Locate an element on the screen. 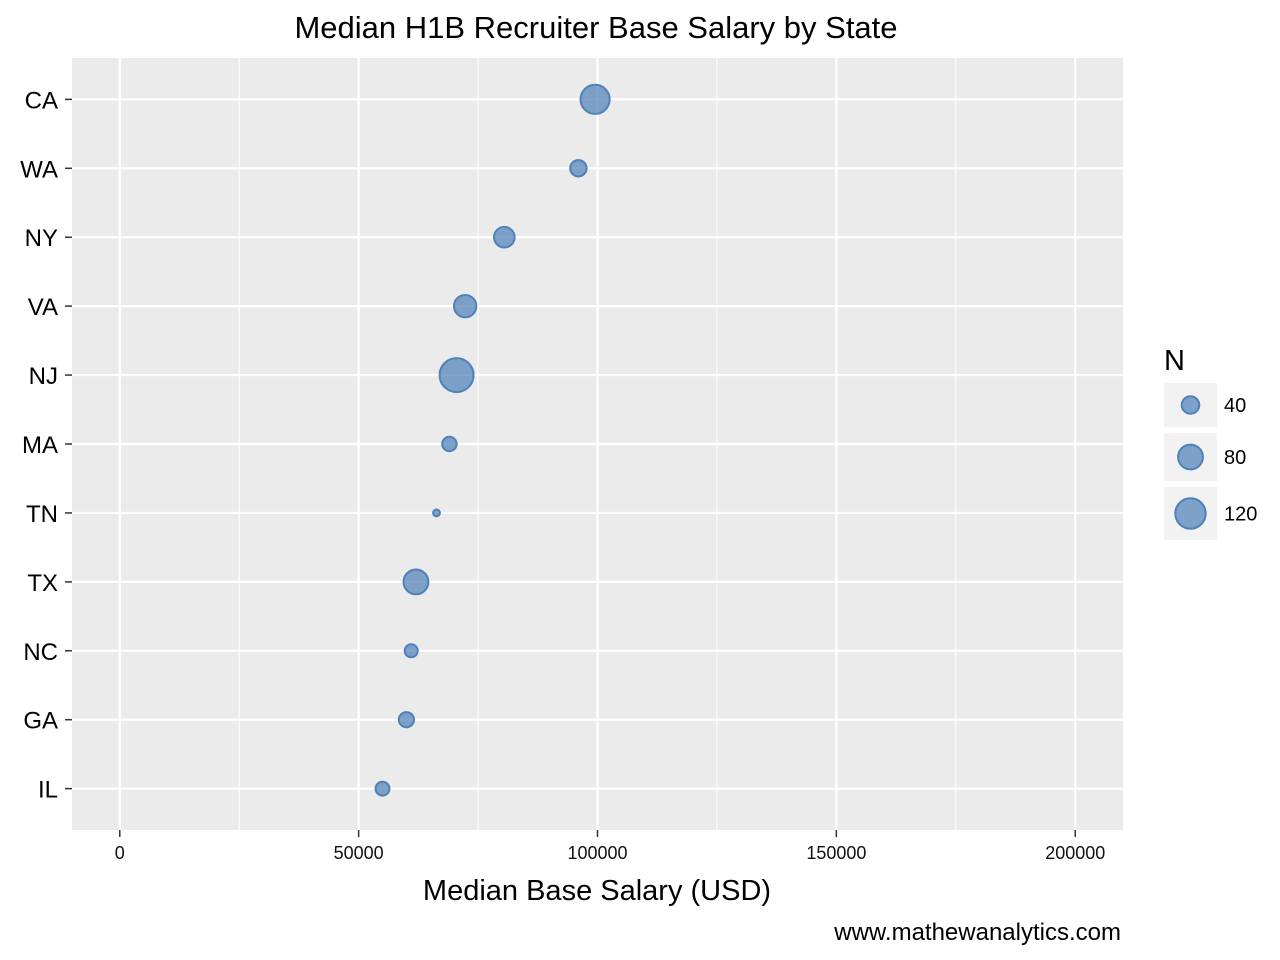 This screenshot has height=960, width=1280. point-wa is located at coordinates (578, 168).